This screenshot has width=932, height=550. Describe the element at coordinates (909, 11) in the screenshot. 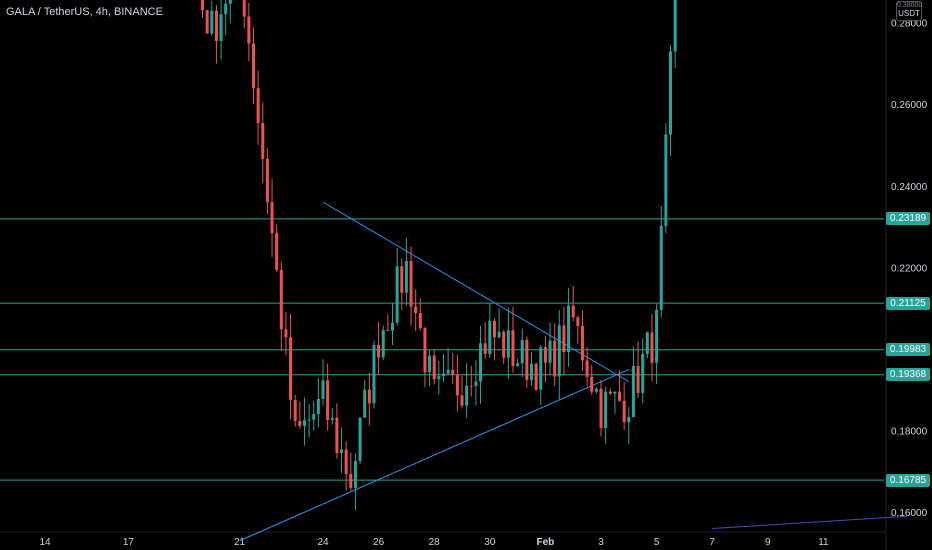

I see `currency-unit-button: 0.38000 USDT` at that location.